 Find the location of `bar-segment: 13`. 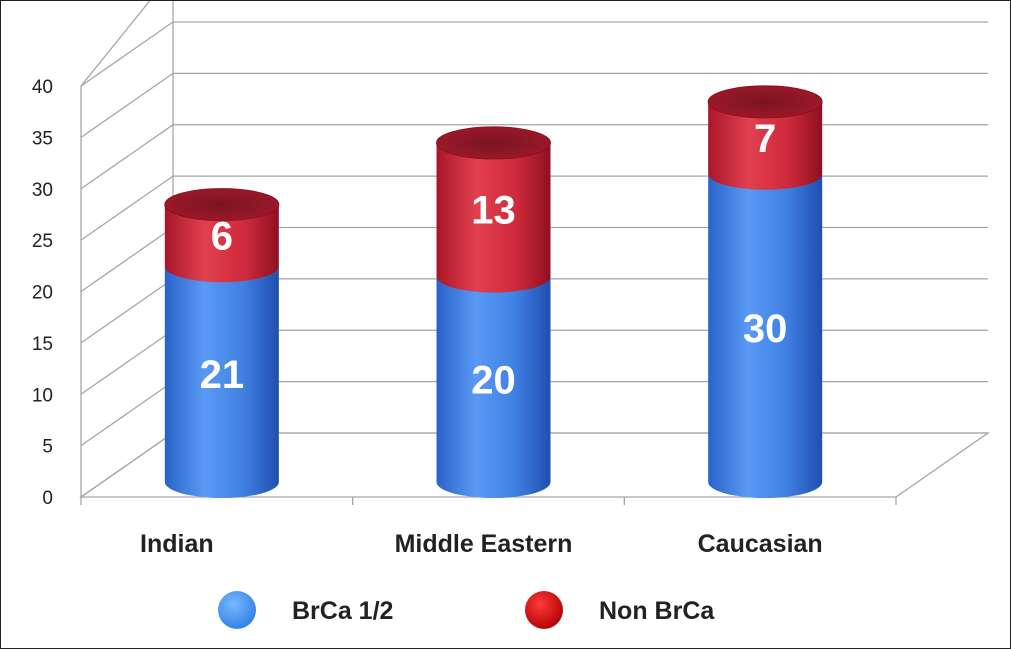

bar-segment: 13 is located at coordinates (493, 217).